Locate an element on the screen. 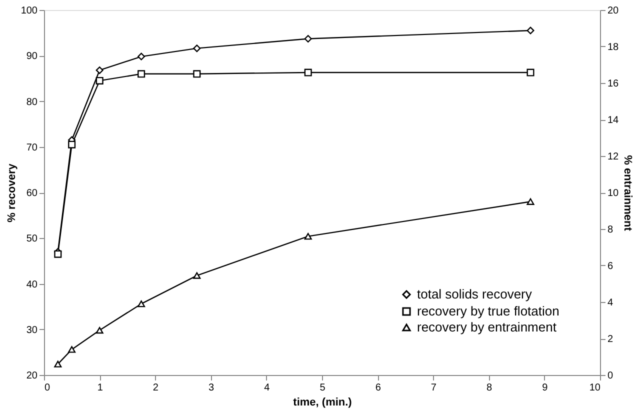 The width and height of the screenshot is (639, 412). legend-label: recovery by true flotation is located at coordinates (488, 311).